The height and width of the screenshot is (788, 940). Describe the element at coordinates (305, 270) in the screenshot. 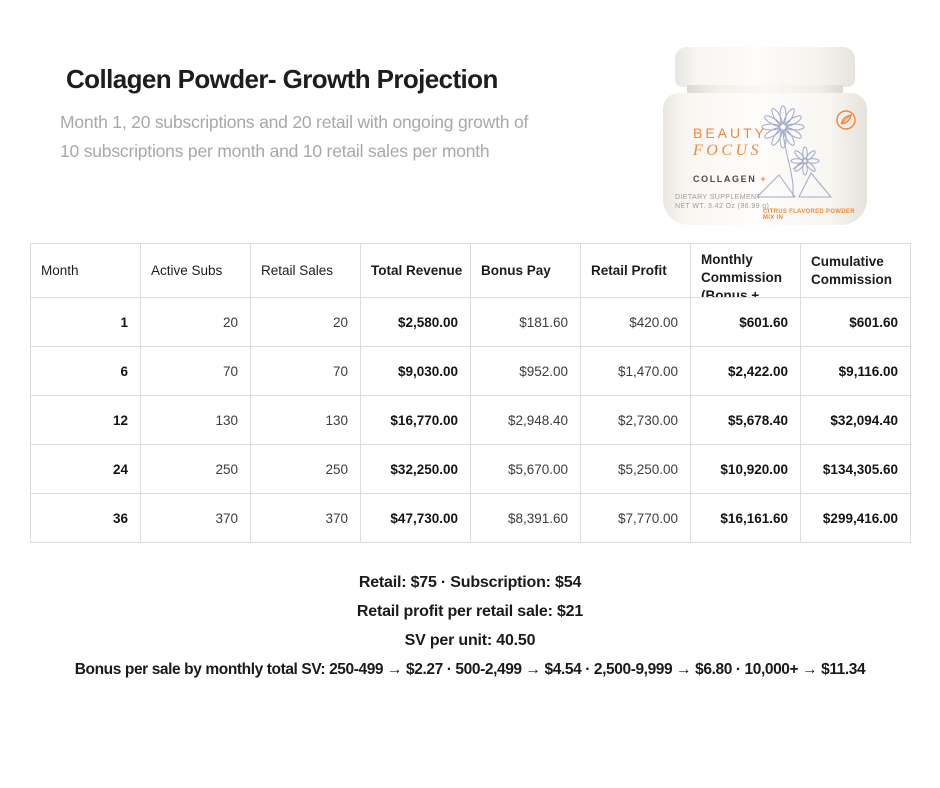

I see `column-header-retail-sales: Retail Sales` at that location.